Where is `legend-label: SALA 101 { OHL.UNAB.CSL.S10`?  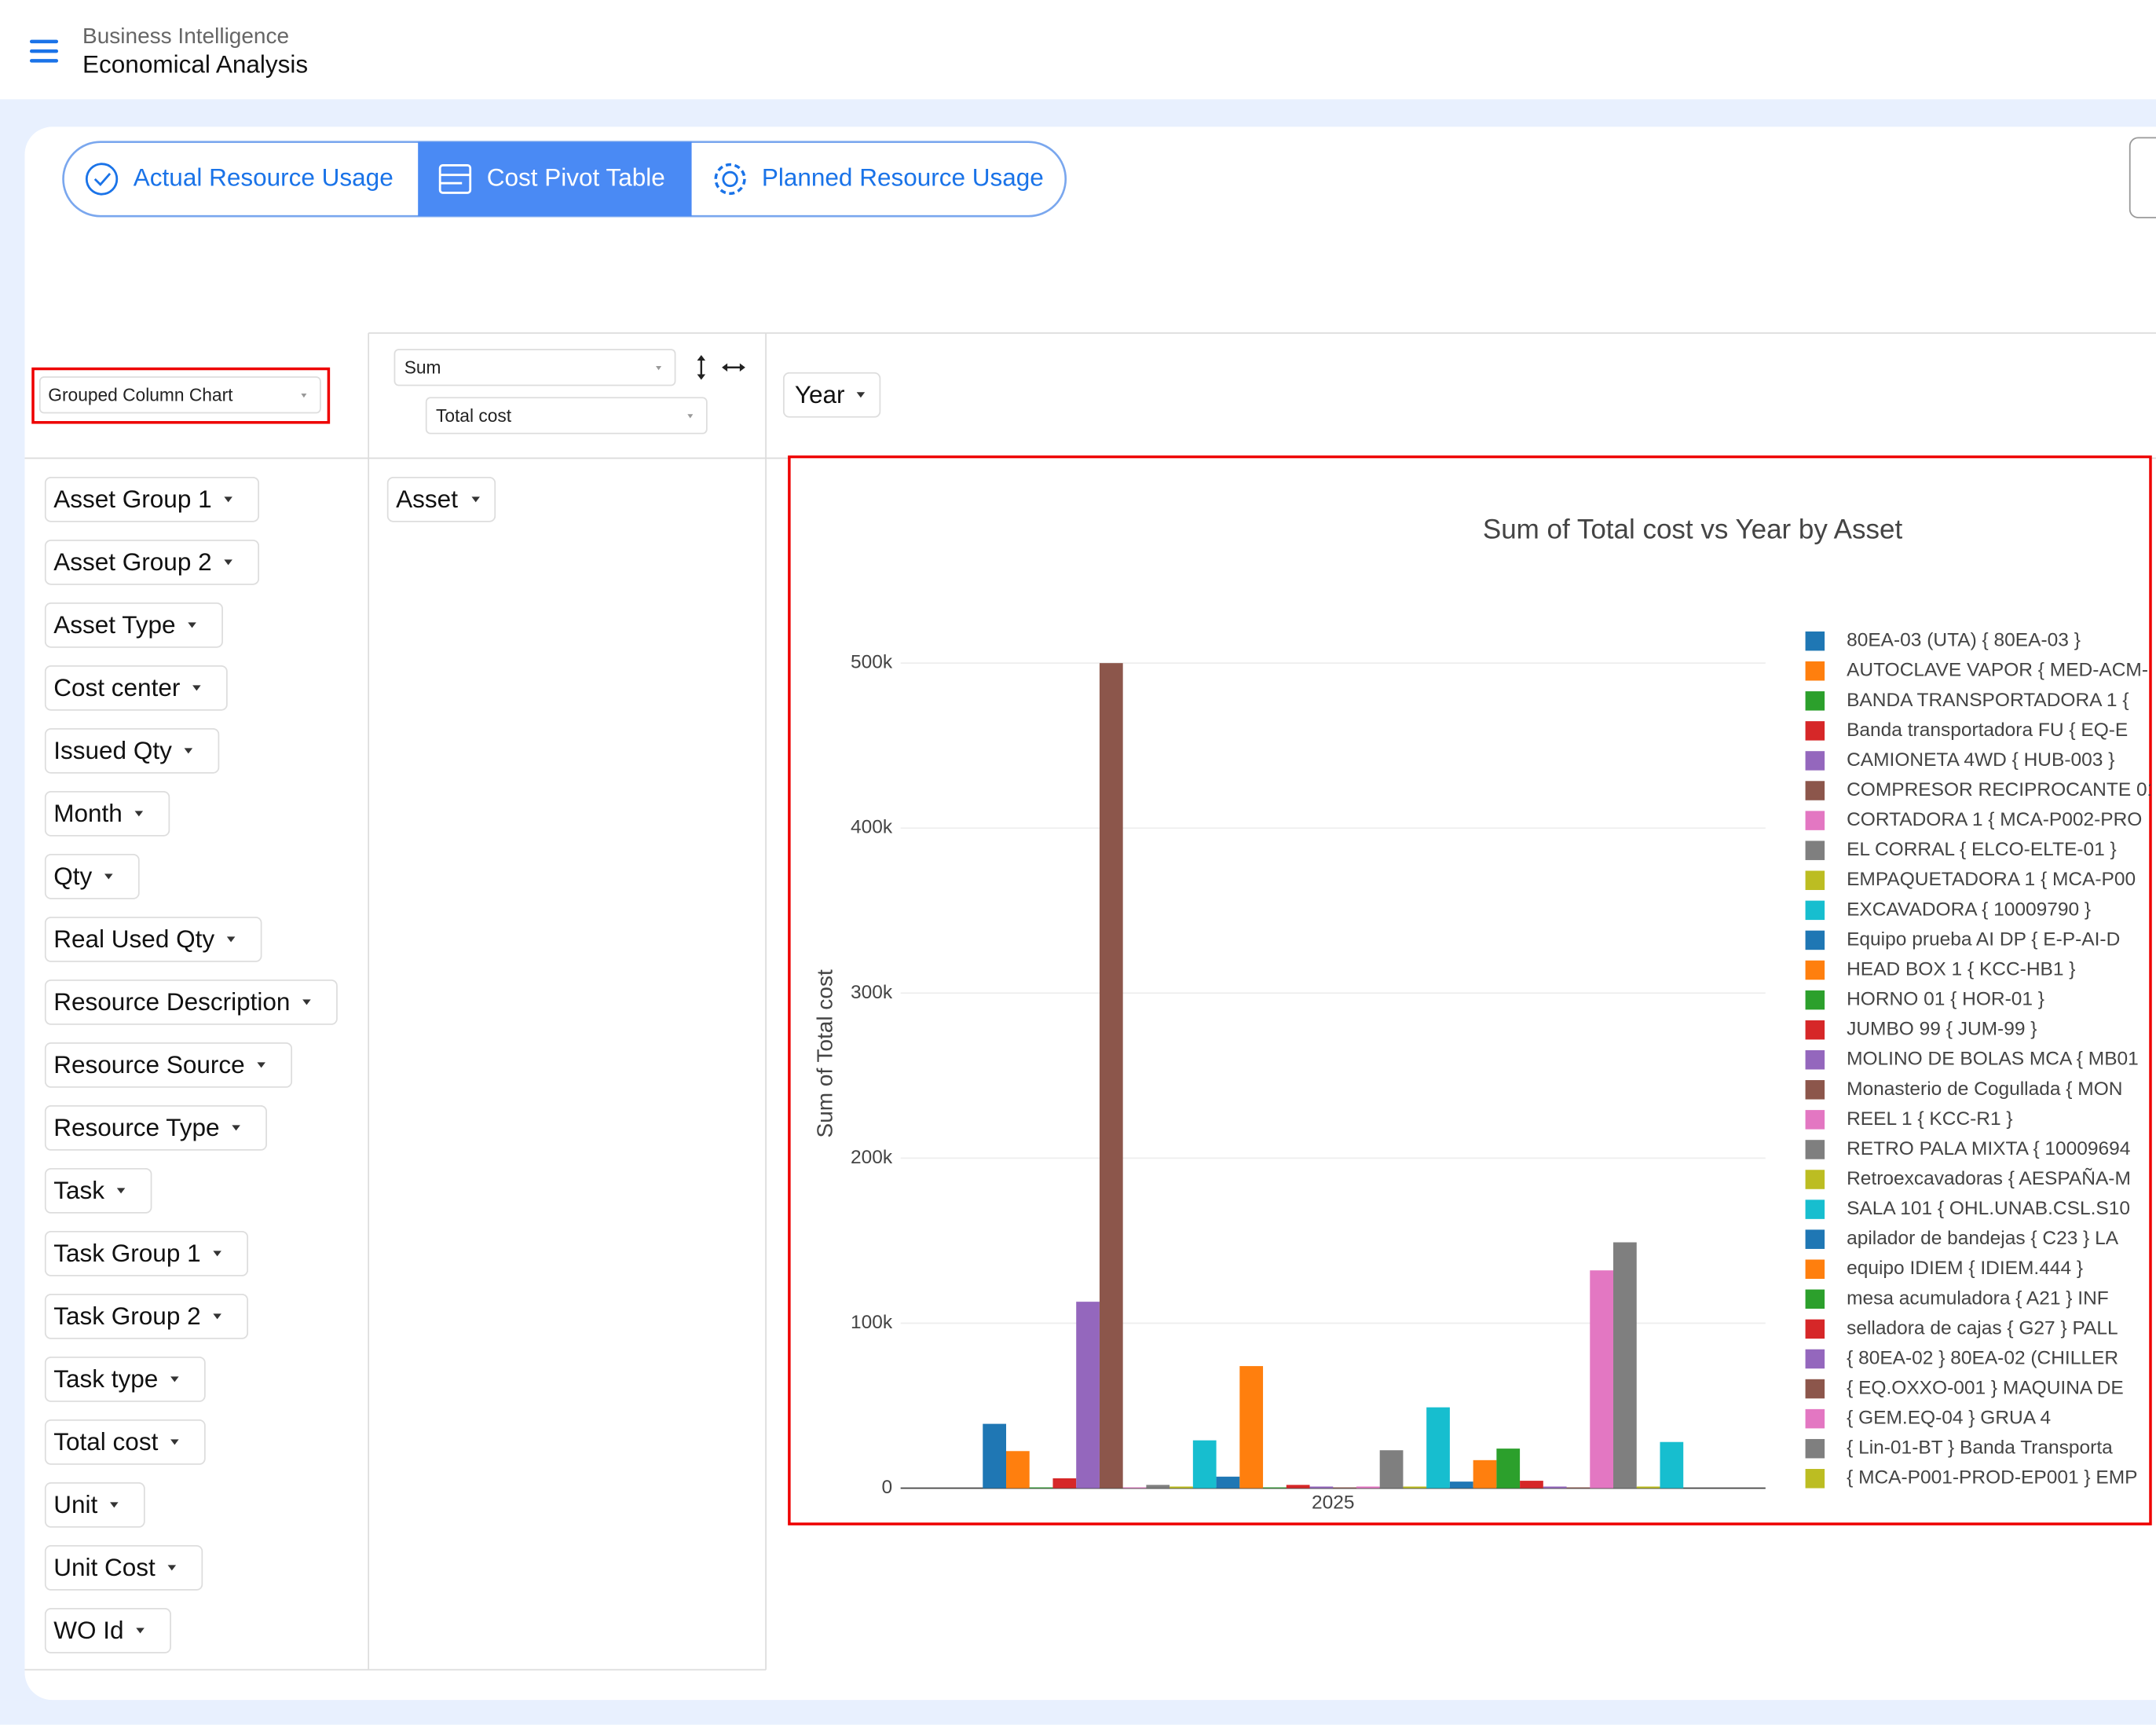 legend-label: SALA 101 { OHL.UNAB.CSL.S10 is located at coordinates (1988, 1208).